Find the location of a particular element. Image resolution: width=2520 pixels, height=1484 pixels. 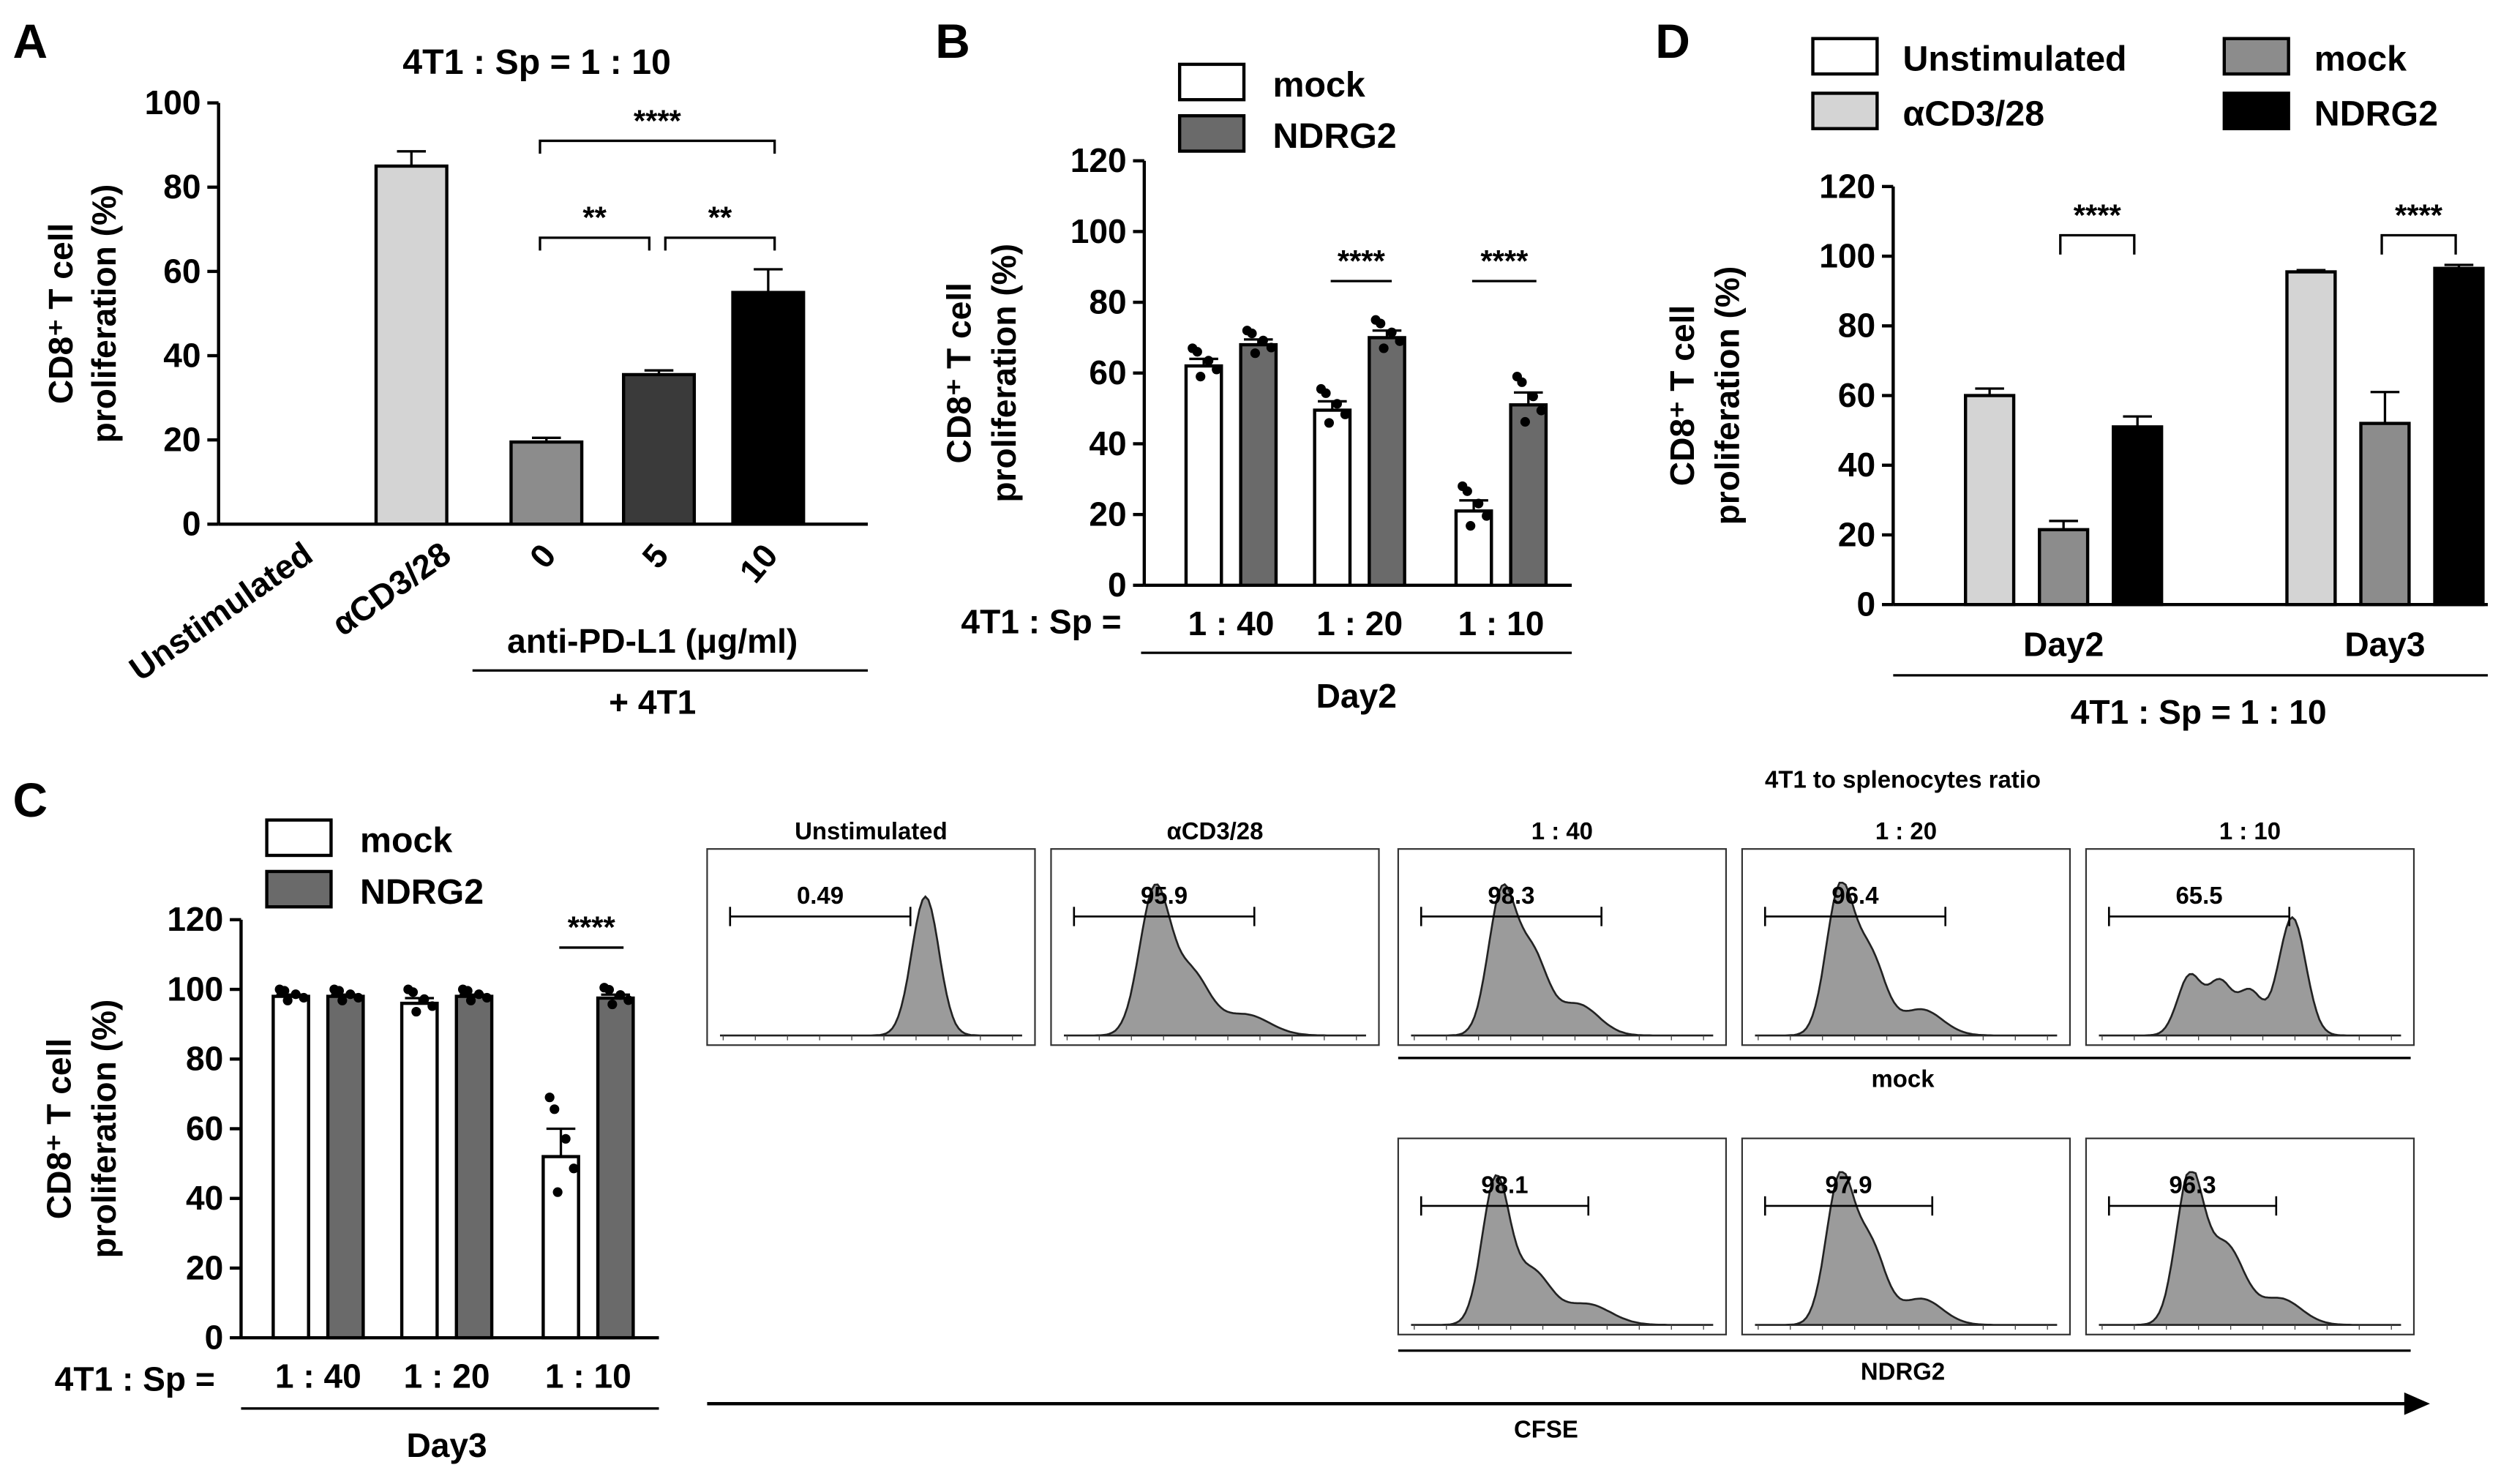

panel-b-ratio-label: 4T1 : Sp = is located at coordinates (1041, 622).